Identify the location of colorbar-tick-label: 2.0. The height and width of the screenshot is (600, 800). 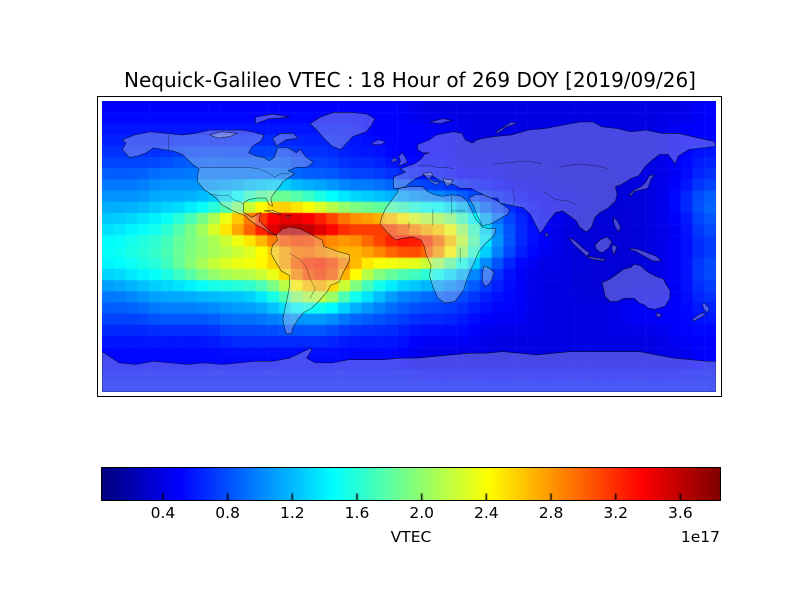
(421, 513).